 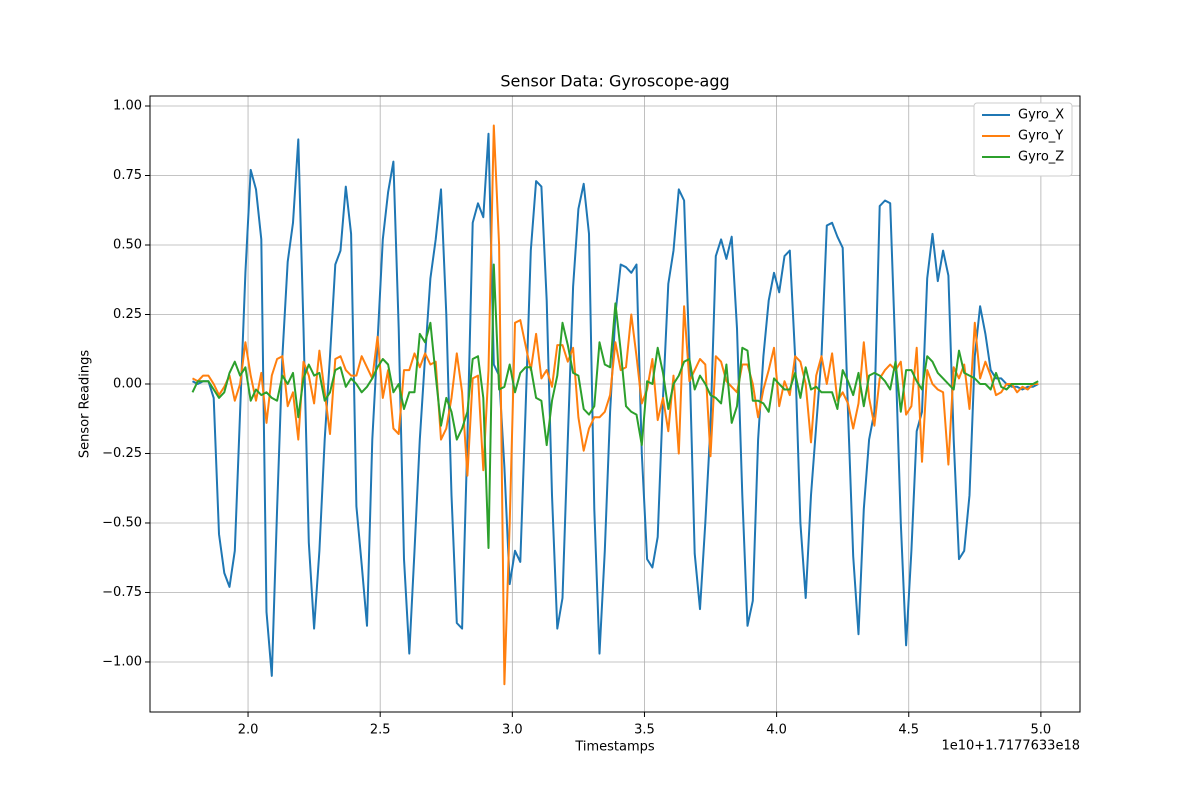 I want to click on y-tick-label: 0.75, so click(x=127, y=175).